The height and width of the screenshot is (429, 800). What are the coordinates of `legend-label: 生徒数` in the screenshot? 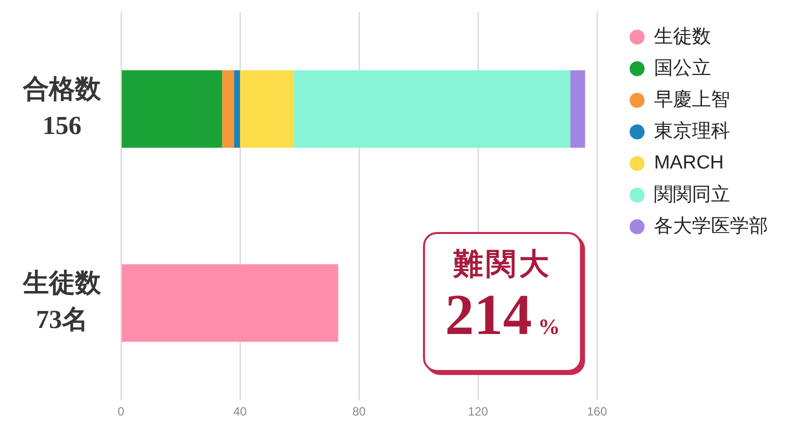 It's located at (683, 37).